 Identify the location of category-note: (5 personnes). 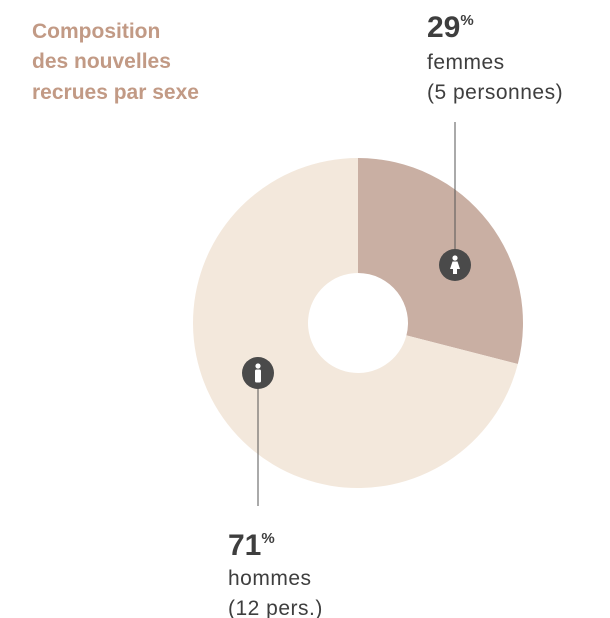
(495, 92).